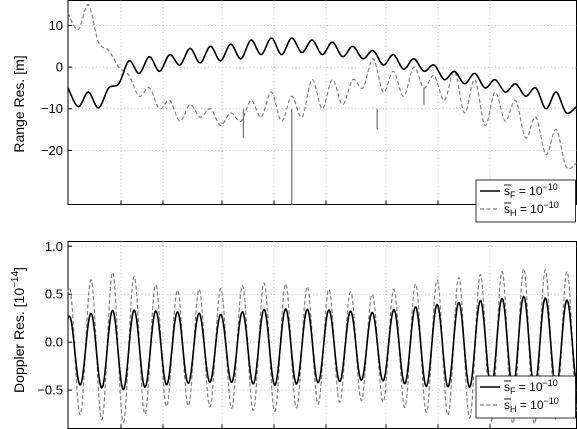 The image size is (577, 429). What do you see at coordinates (59, 67) in the screenshot?
I see `y-tick-label: 0` at bounding box center [59, 67].